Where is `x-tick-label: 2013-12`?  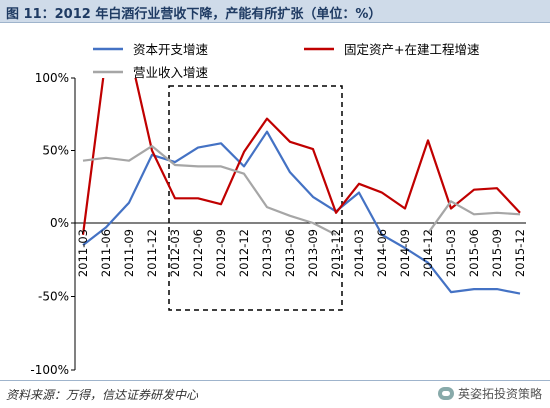
x-tick-label: 2013-12 is located at coordinates (336, 253).